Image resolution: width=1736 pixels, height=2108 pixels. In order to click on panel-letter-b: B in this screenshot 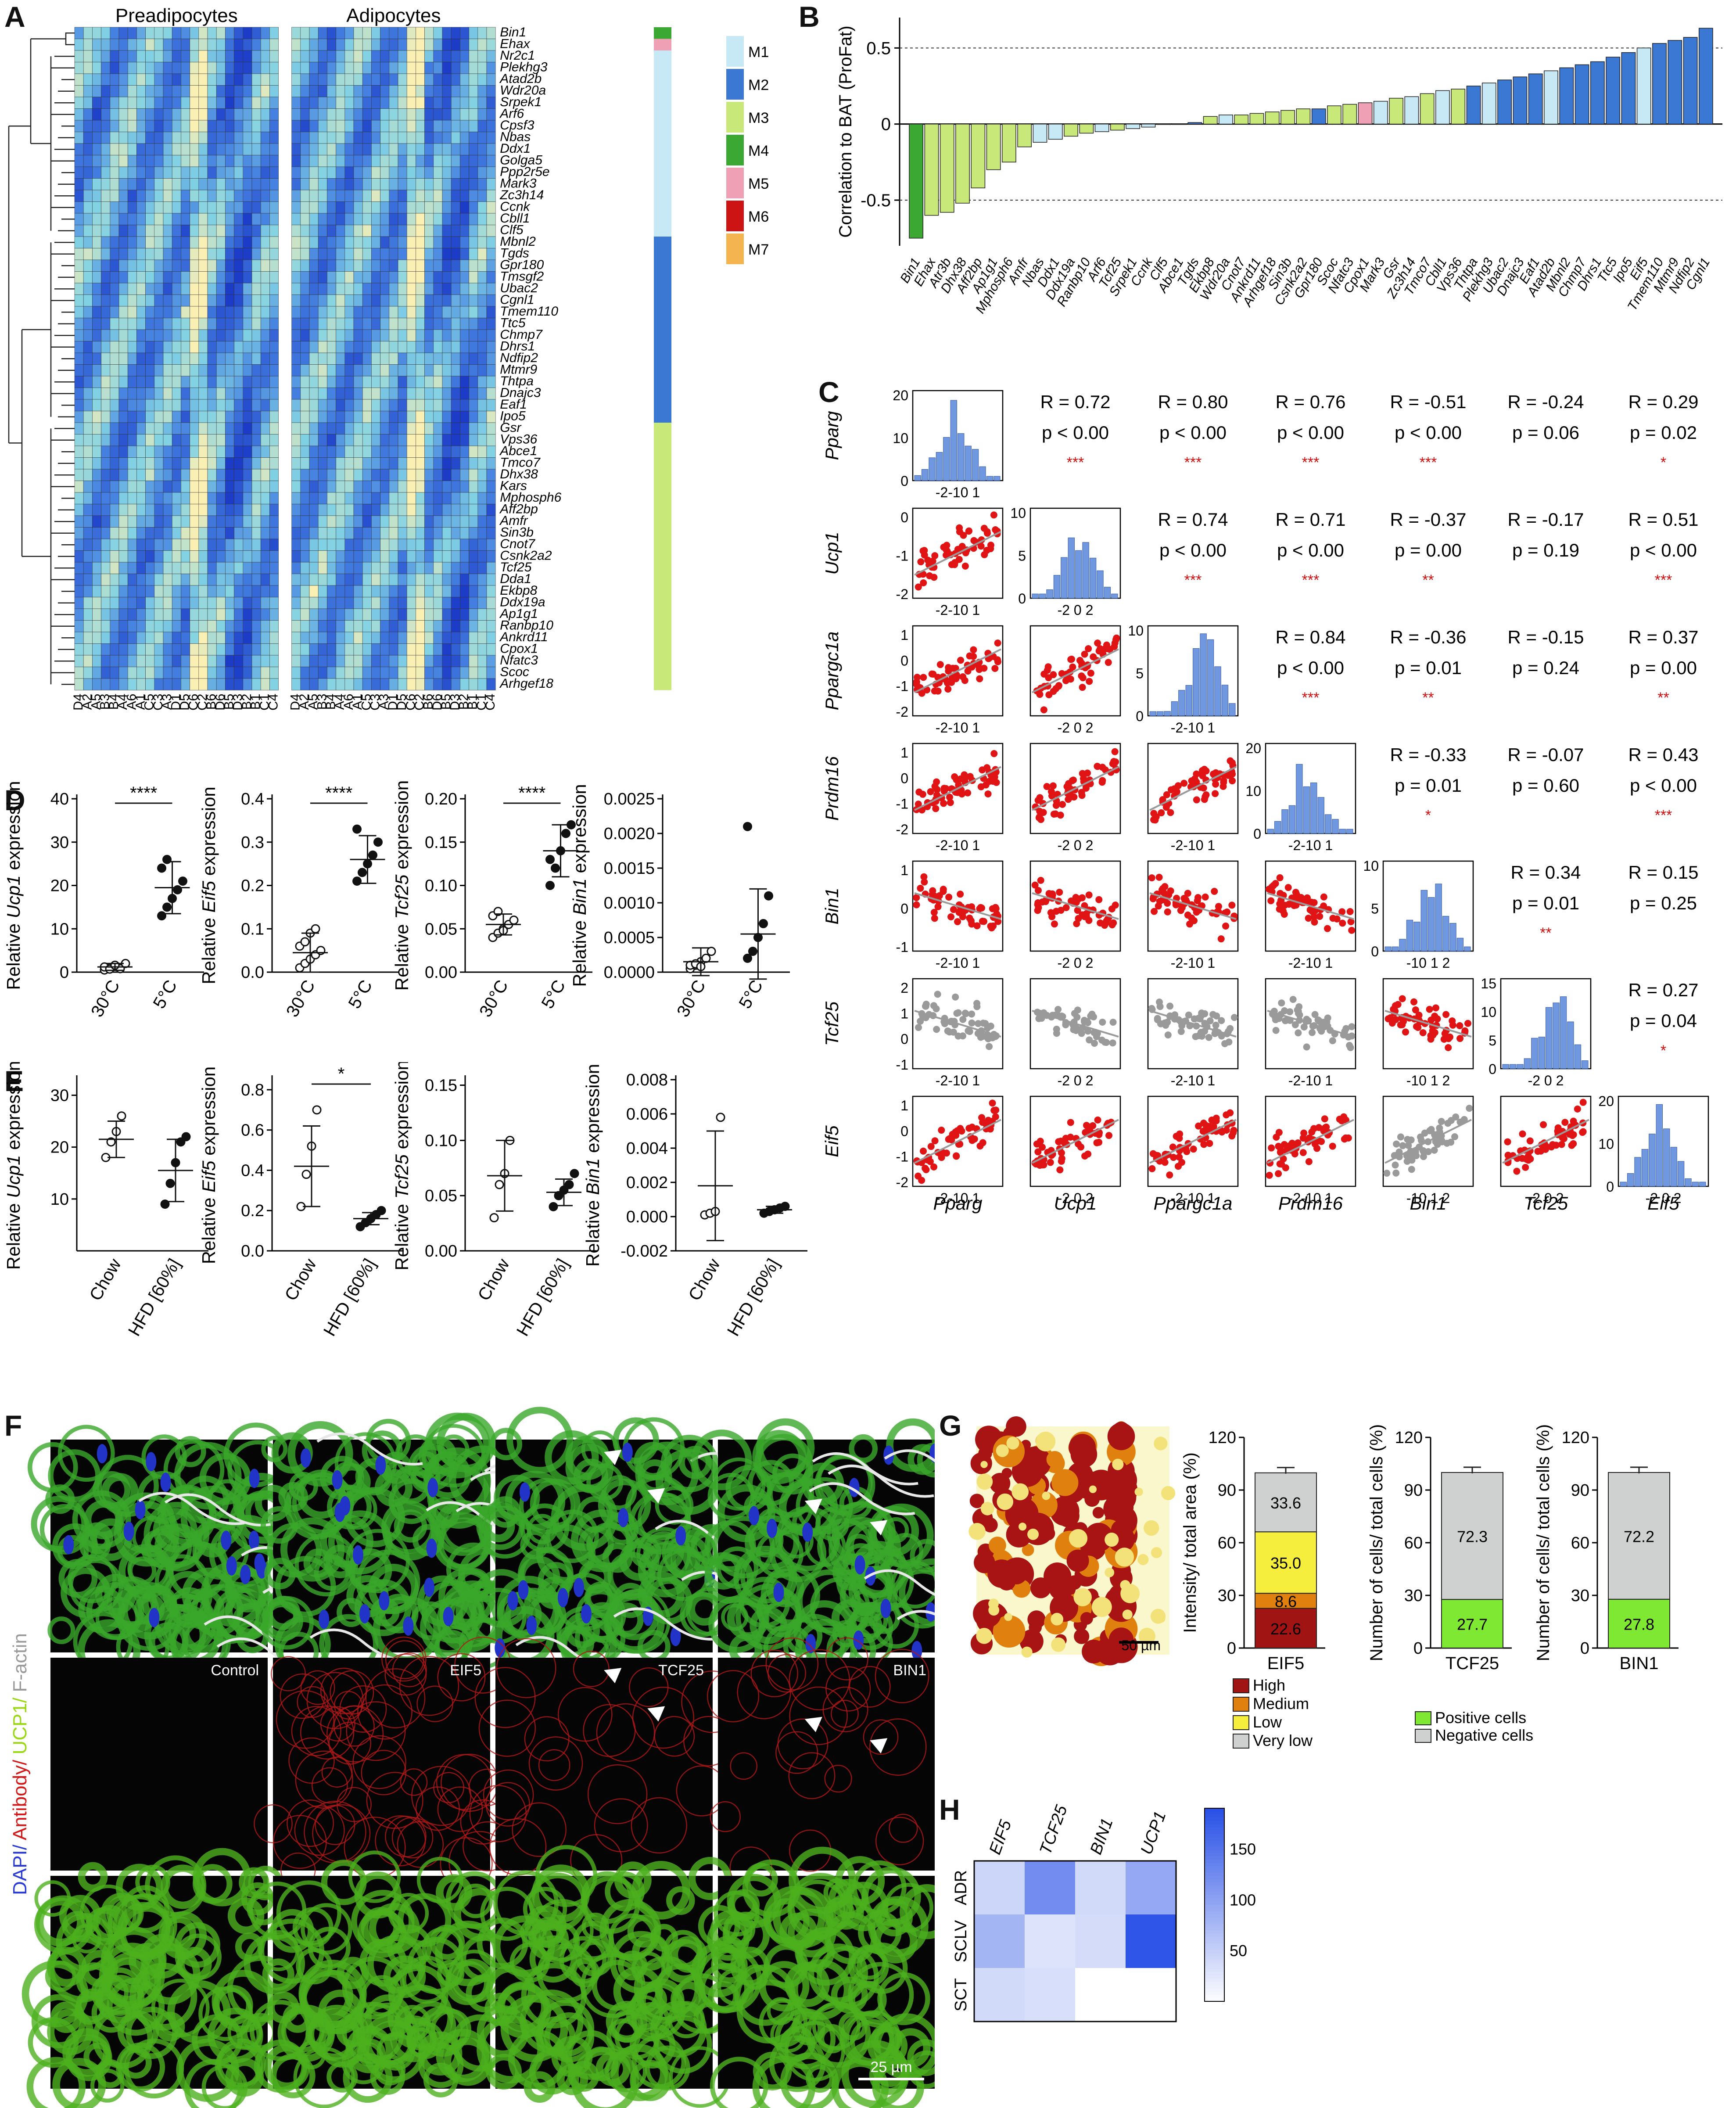, I will do `click(809, 16)`.